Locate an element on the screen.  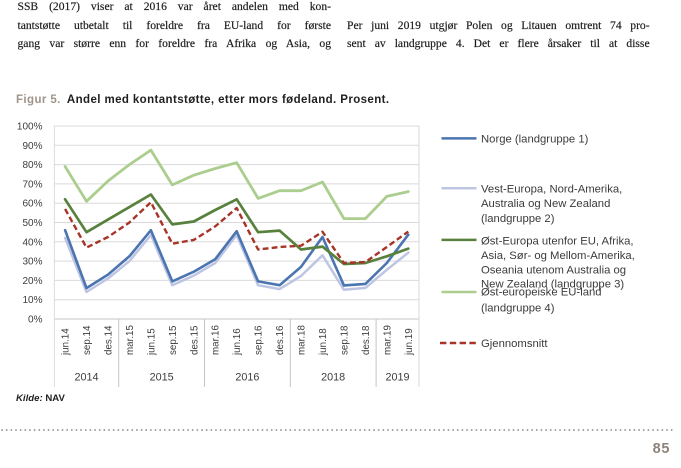
svg-text: Asia, Sør- og Mellom-Amerika, is located at coordinates (558, 256).